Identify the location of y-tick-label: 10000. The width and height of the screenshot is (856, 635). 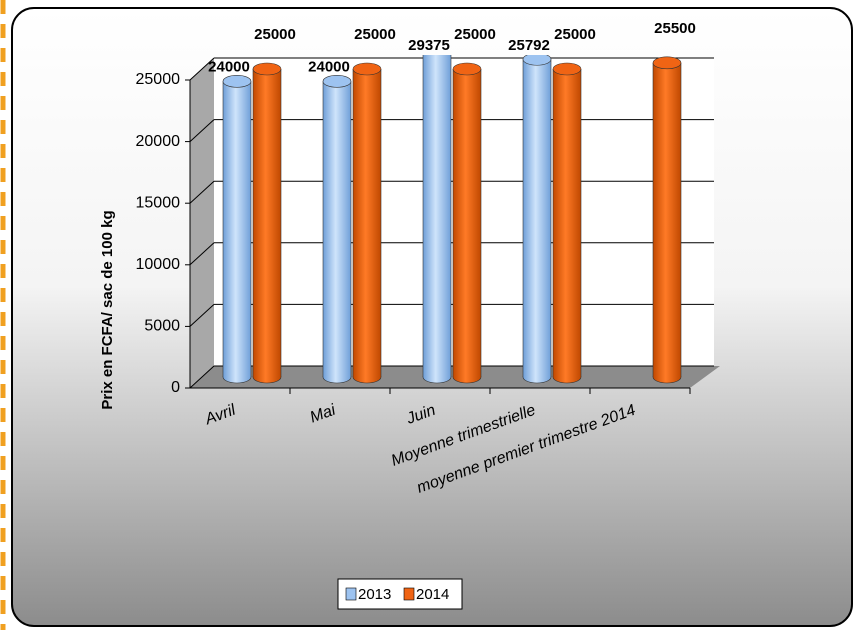
(158, 264).